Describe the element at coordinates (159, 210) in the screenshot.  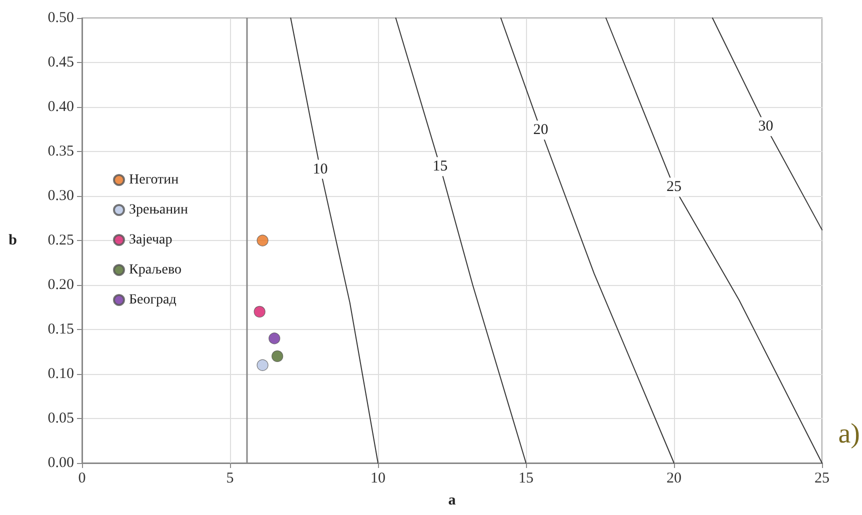
I see `legend-label: Зрењанин` at that location.